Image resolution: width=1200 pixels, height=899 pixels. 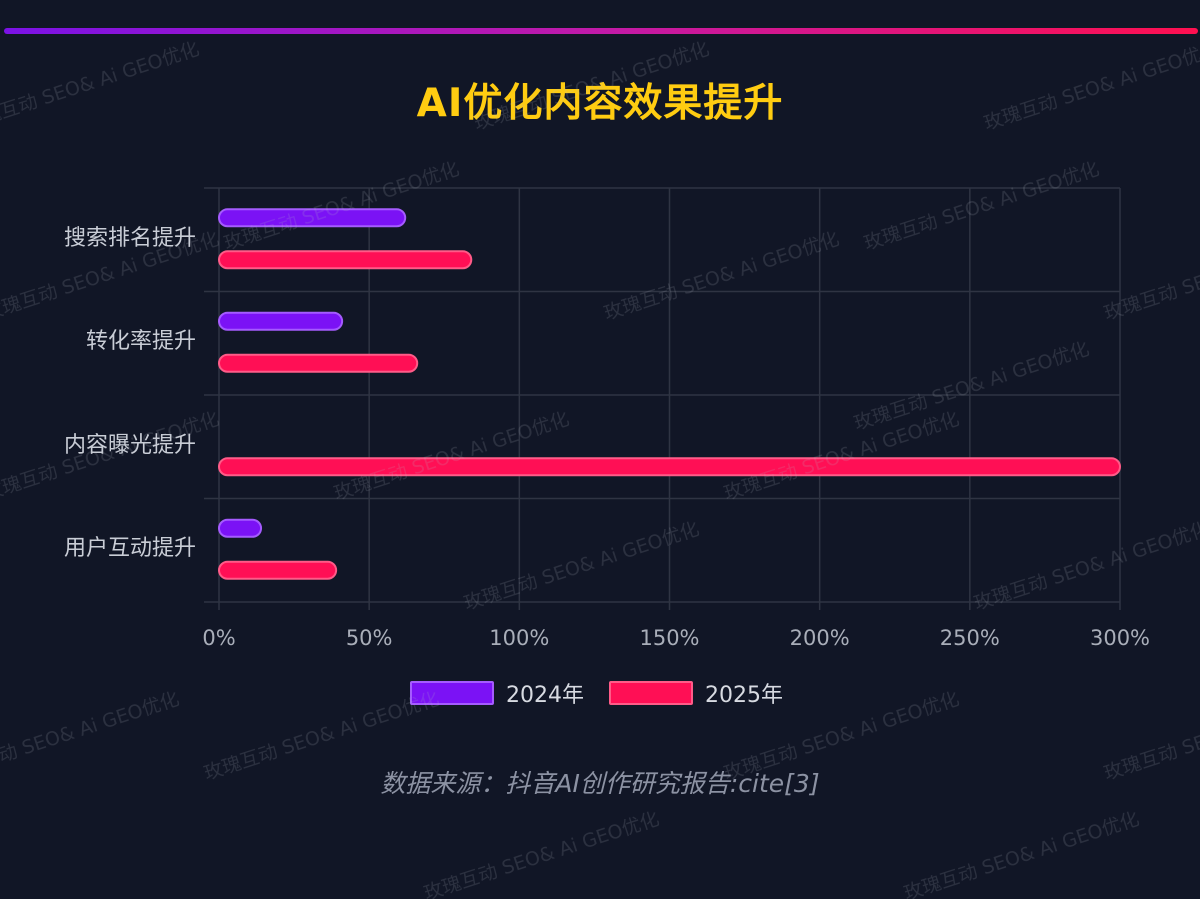 I want to click on x-tick-label: 150%, so click(x=669, y=638).